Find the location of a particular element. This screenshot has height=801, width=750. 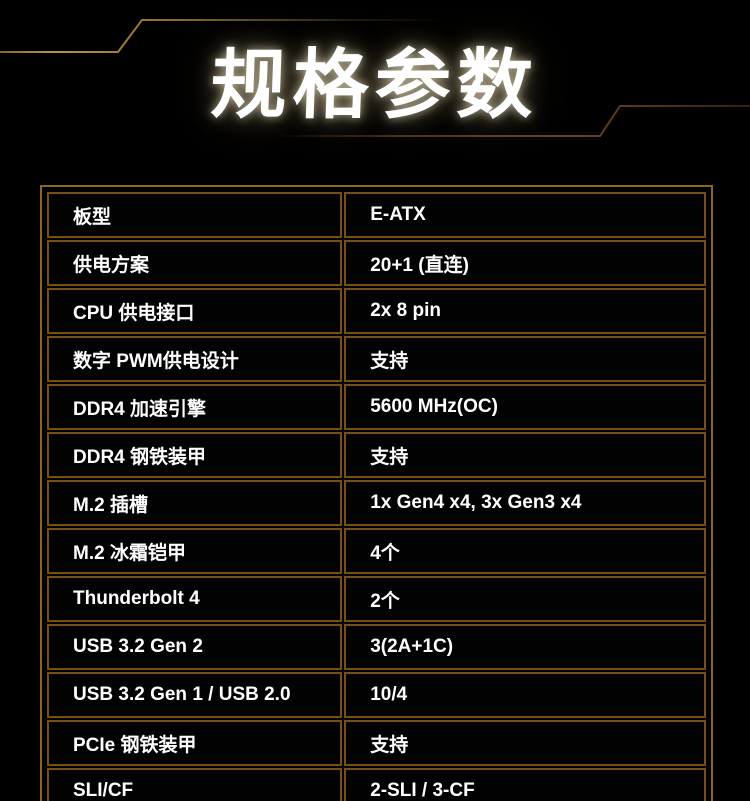

table-row: 板型 E-ATX is located at coordinates (376, 215).